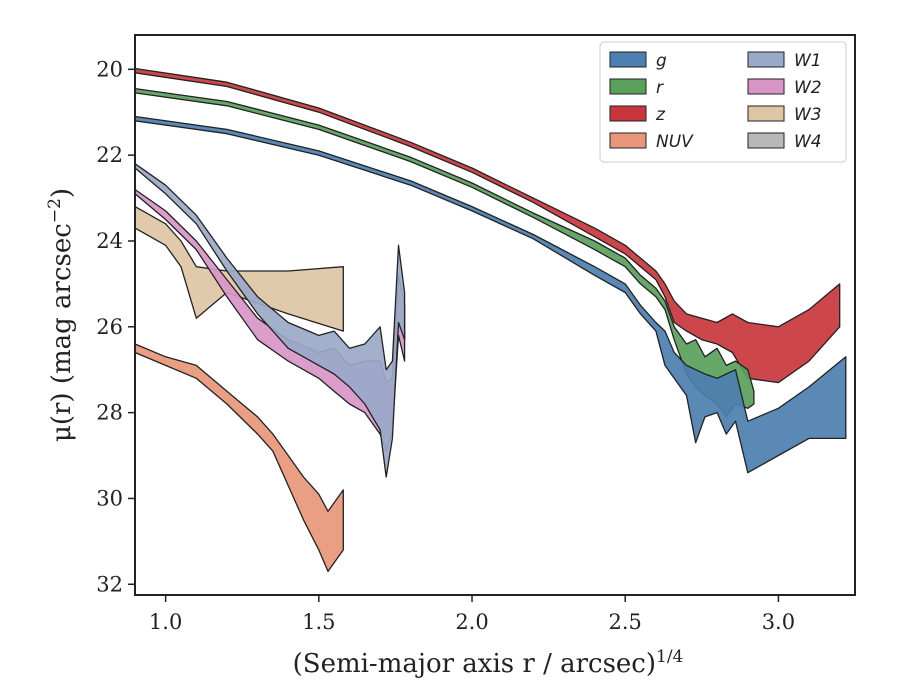  I want to click on legend-swatch-nuv, so click(628, 140).